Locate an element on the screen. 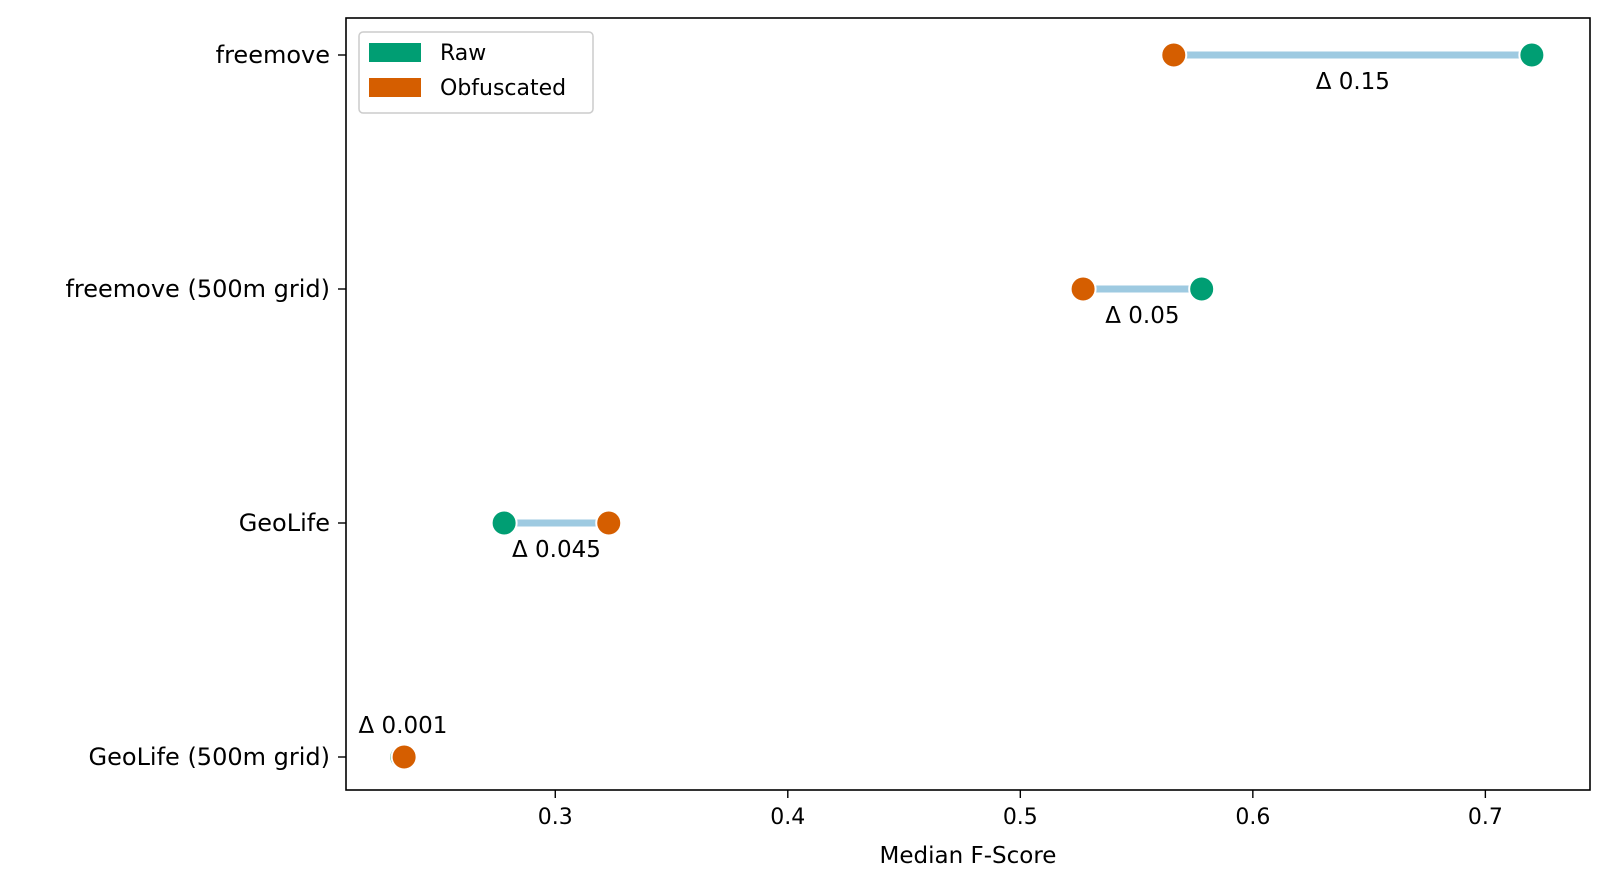 This screenshot has height=896, width=1605. delta-label: Δ 0.05 is located at coordinates (1142, 316).